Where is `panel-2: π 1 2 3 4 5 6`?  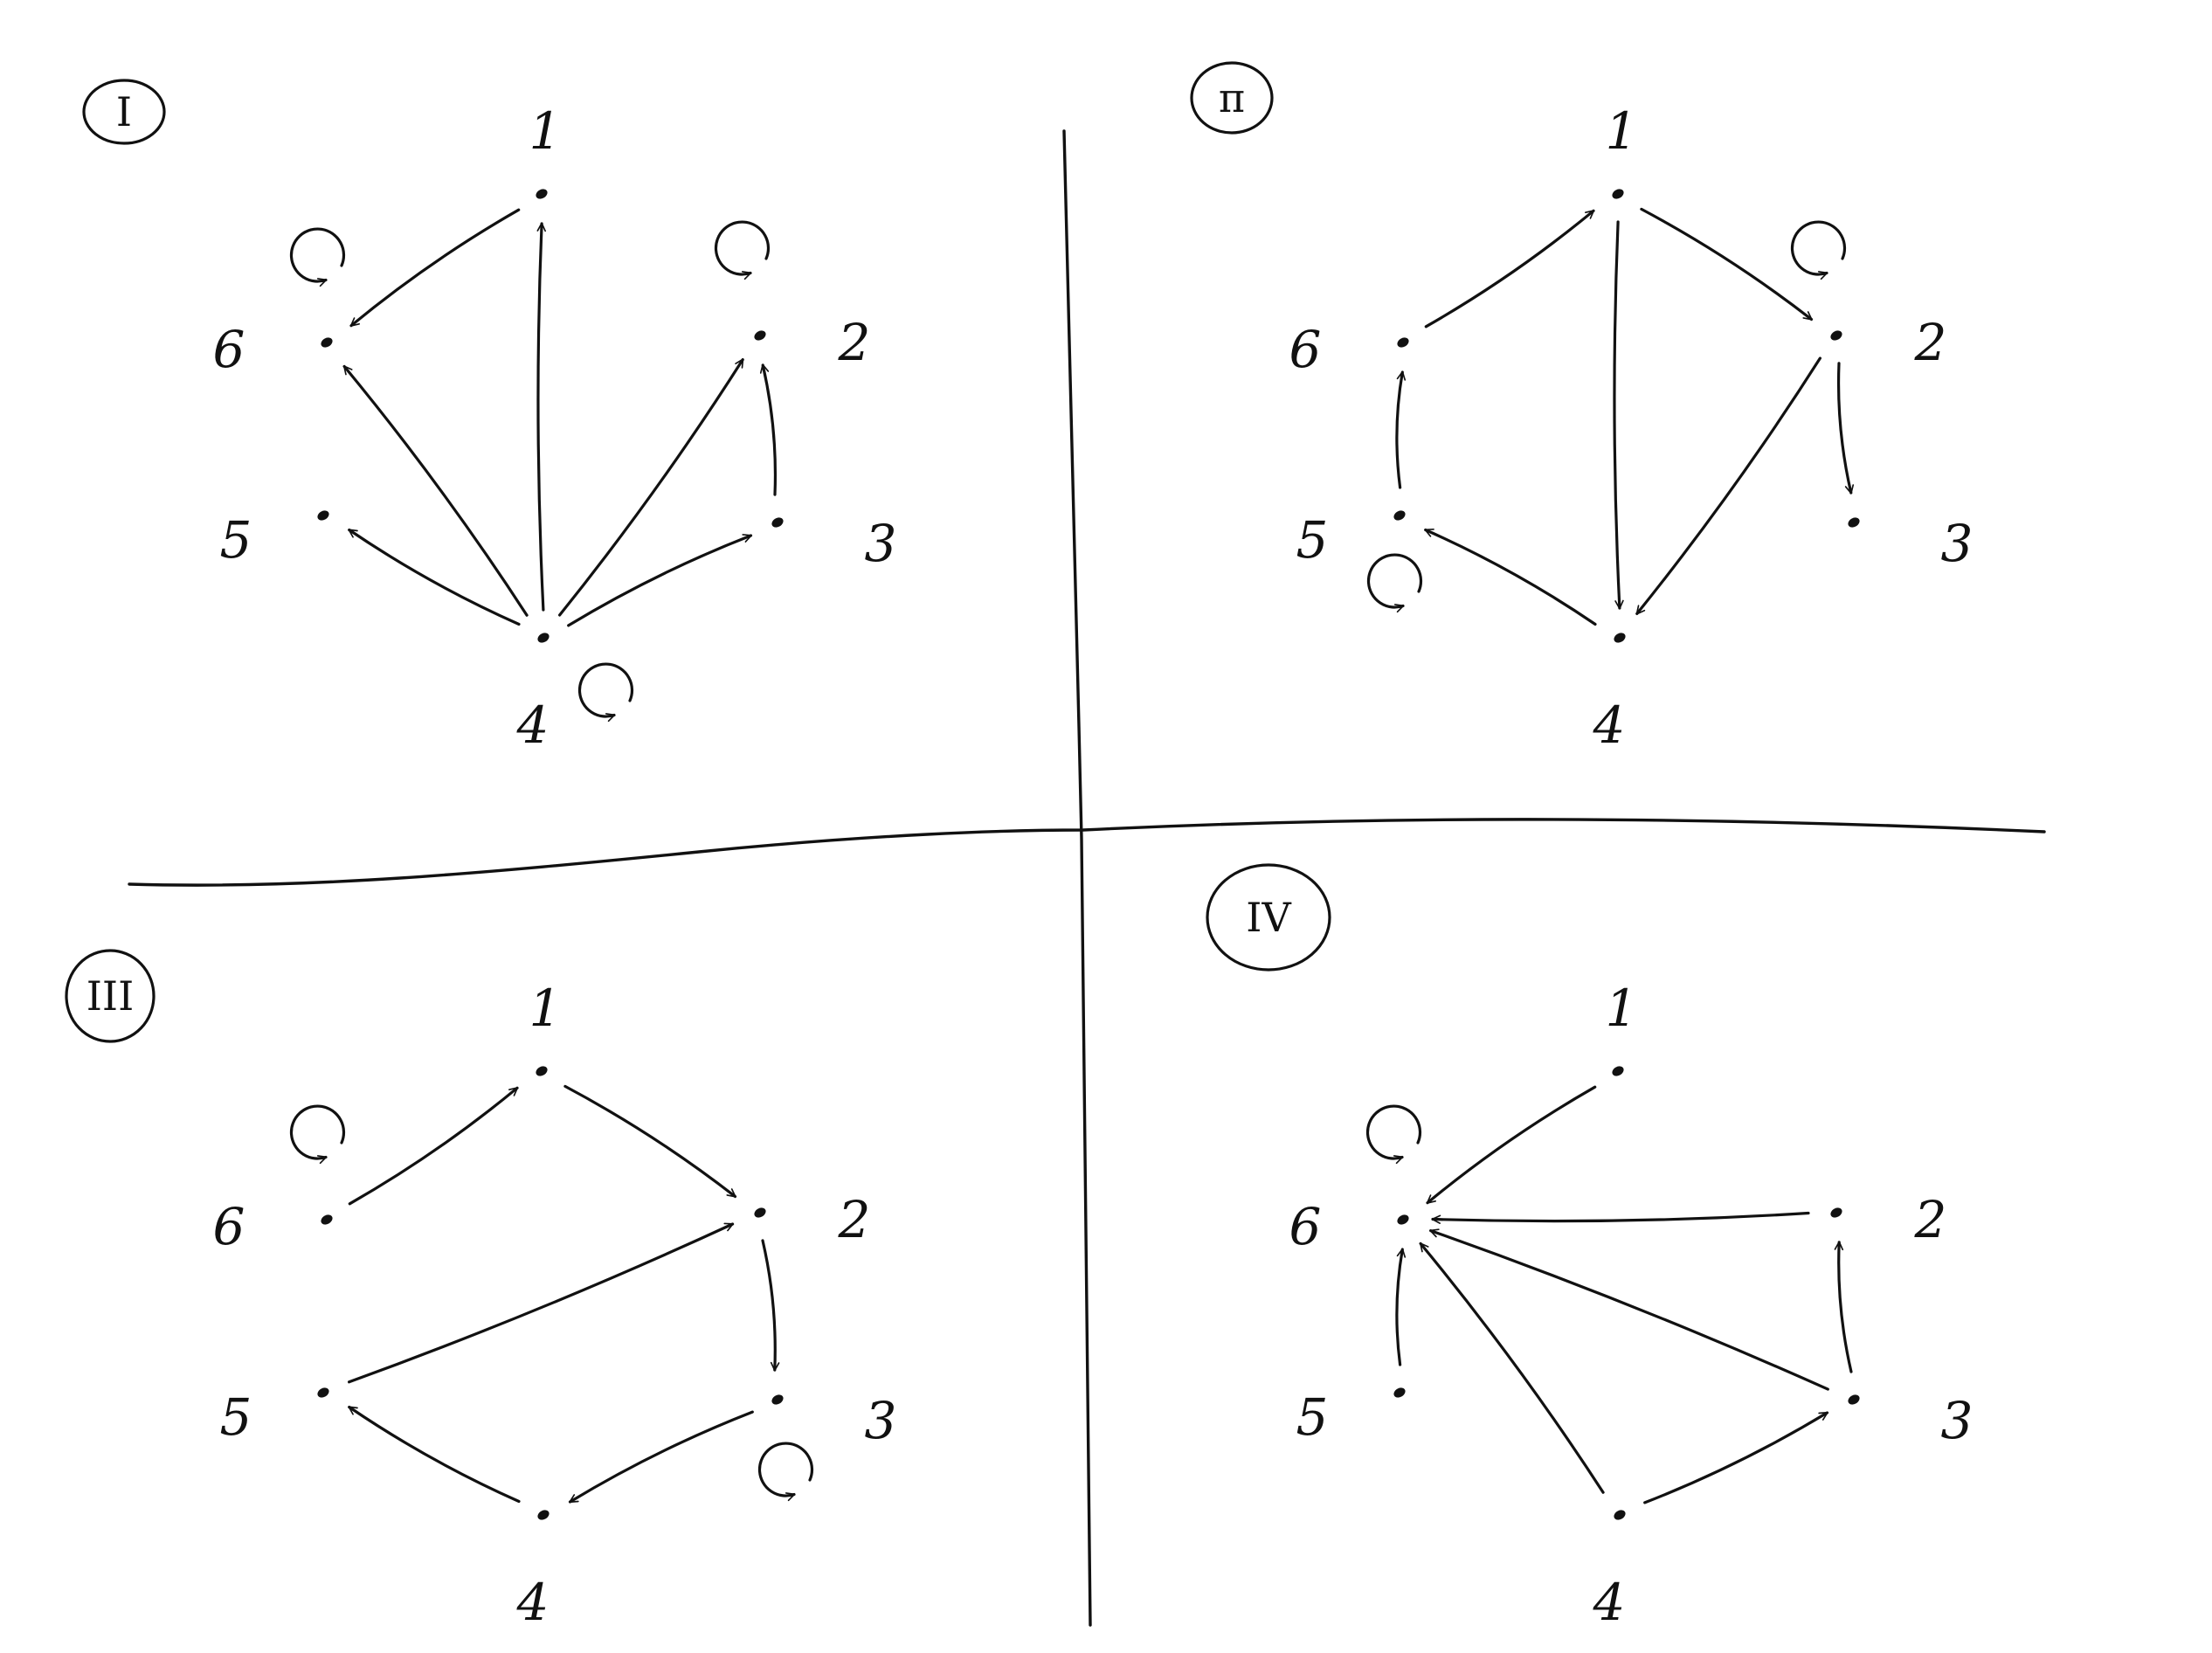
panel-2: π 1 2 3 4 5 6 is located at coordinates (1582, 408).